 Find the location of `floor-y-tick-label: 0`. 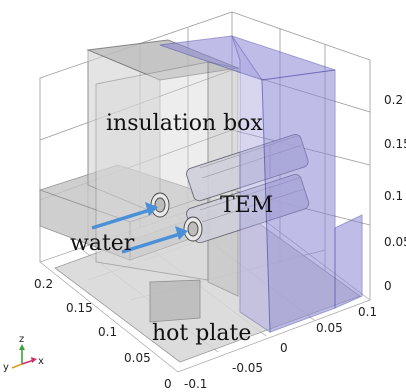

floor-y-tick-label: 0 is located at coordinates (168, 384).